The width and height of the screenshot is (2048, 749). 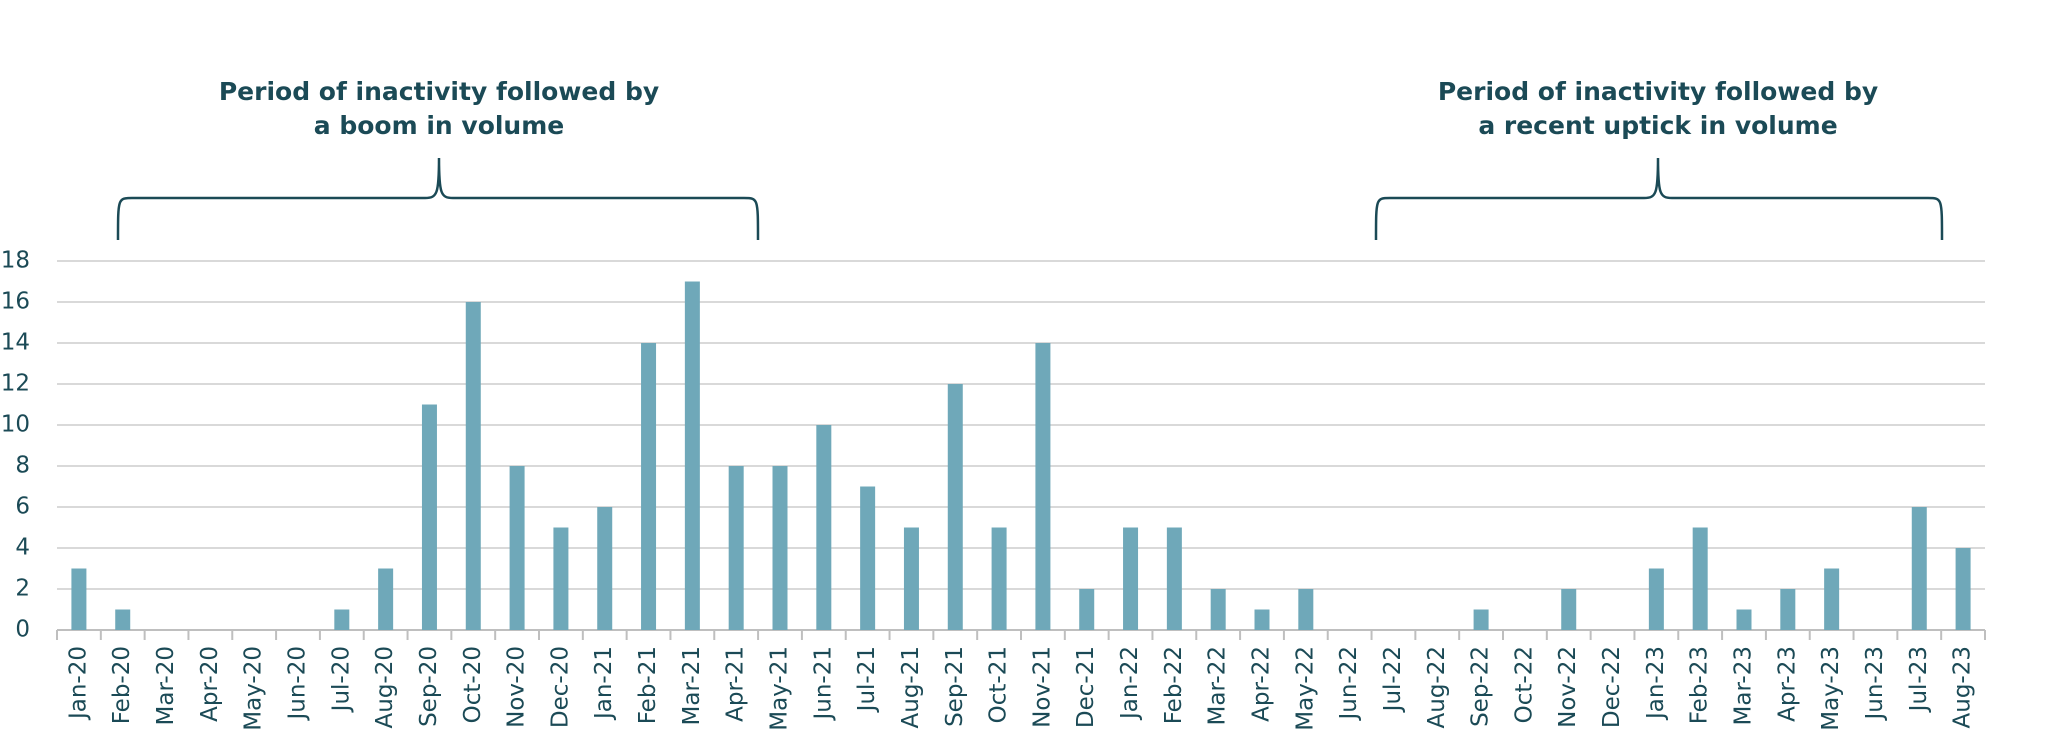 I want to click on x-tick-label: Feb-21, so click(x=648, y=685).